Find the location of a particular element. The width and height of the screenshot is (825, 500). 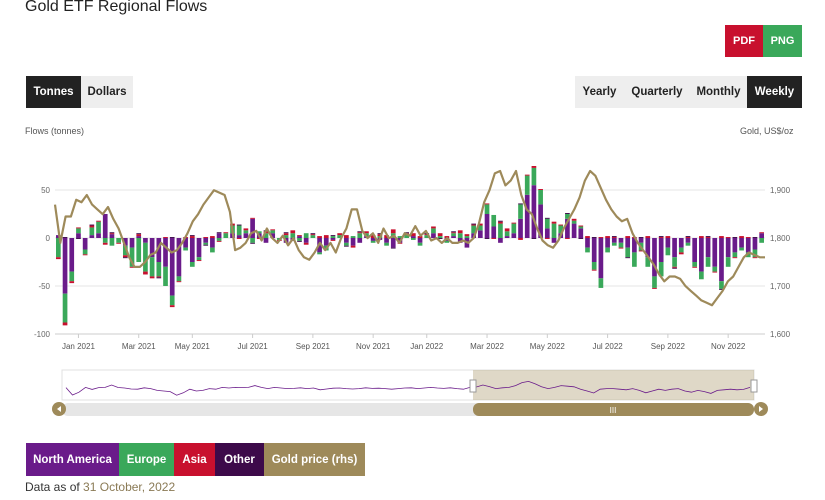

x-axis-tick-label: Mar 2022 is located at coordinates (487, 346).